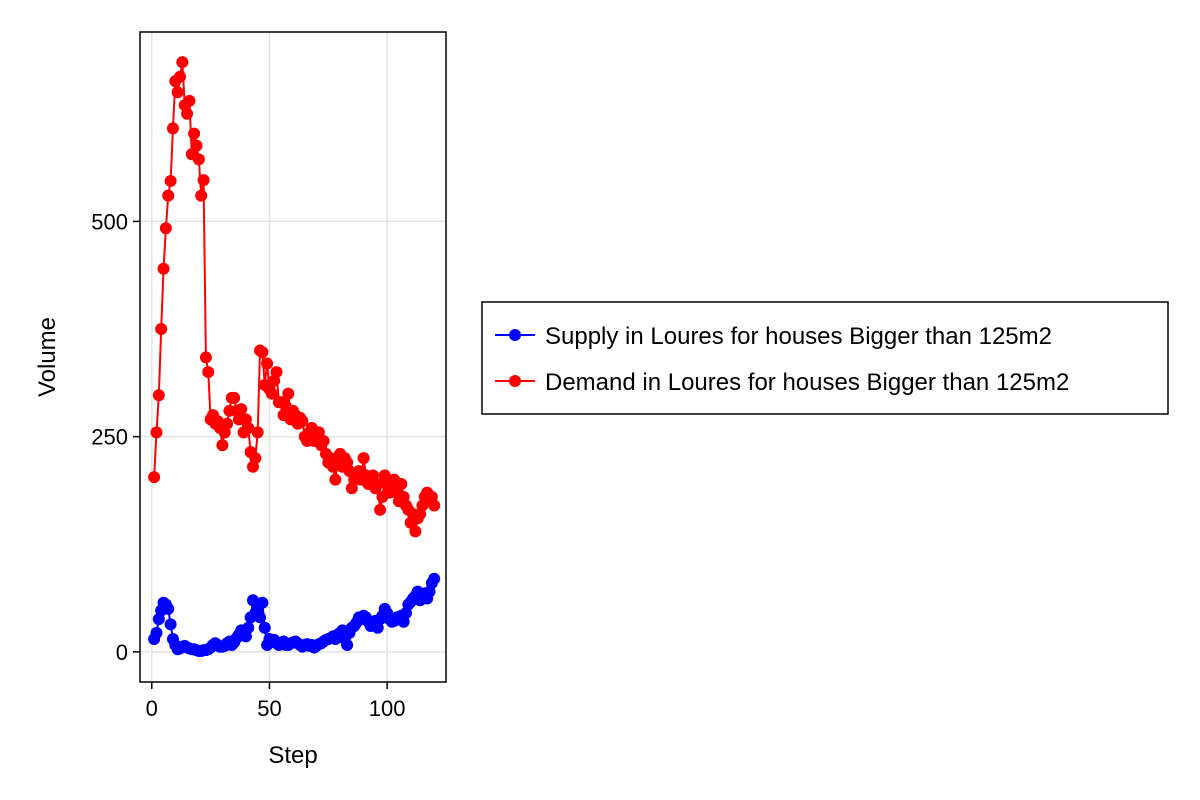 Image resolution: width=1200 pixels, height=800 pixels. What do you see at coordinates (387, 708) in the screenshot?
I see `x-tick-label: 100` at bounding box center [387, 708].